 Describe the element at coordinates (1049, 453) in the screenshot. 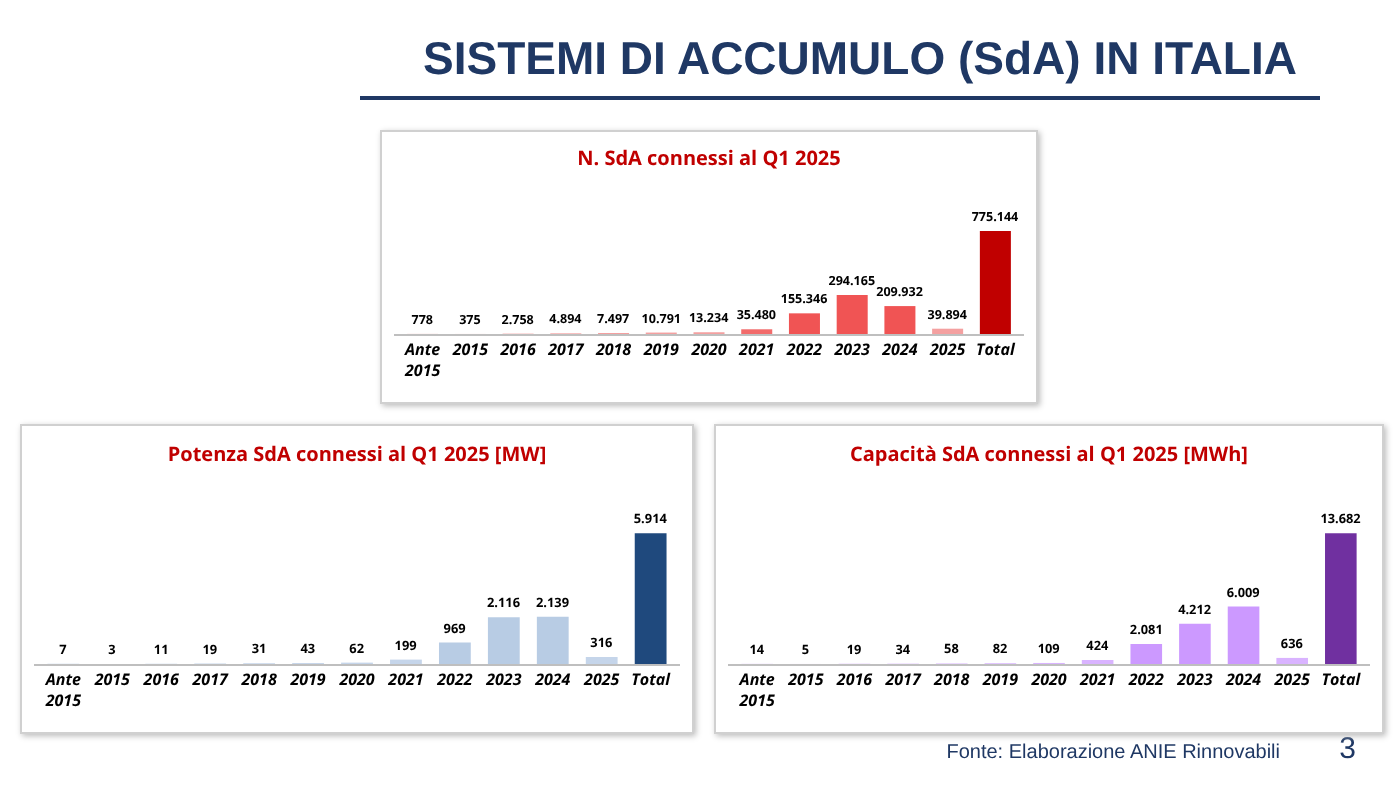

I see `chart-title: Capacità SdA connessi al Q1 2025 [MWh]` at that location.